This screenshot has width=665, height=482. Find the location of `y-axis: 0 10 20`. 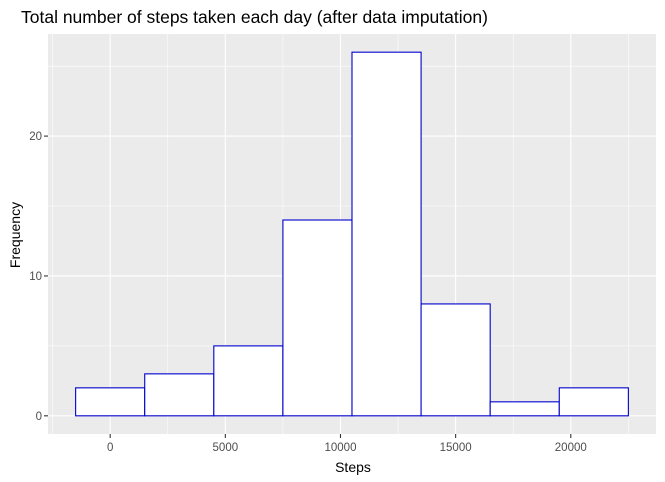

y-axis: 0 10 20 is located at coordinates (38, 277).